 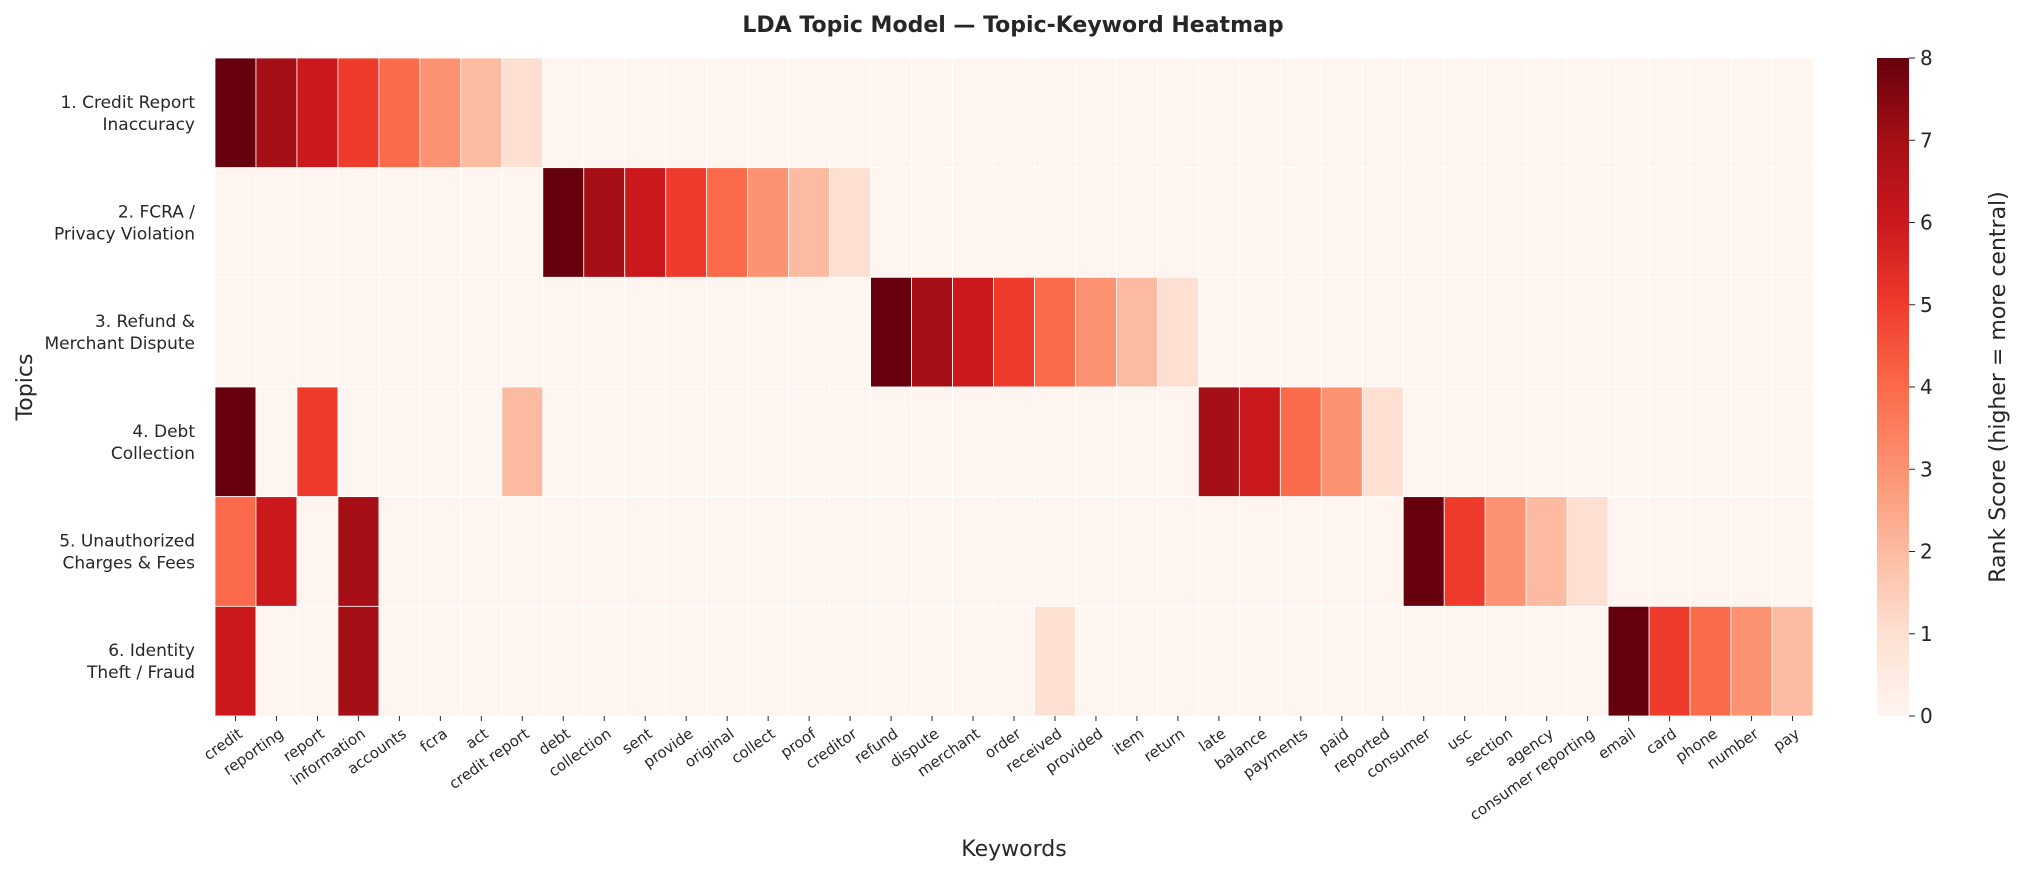 What do you see at coordinates (1926, 223) in the screenshot?
I see `colorbar-tick-label: 6` at bounding box center [1926, 223].